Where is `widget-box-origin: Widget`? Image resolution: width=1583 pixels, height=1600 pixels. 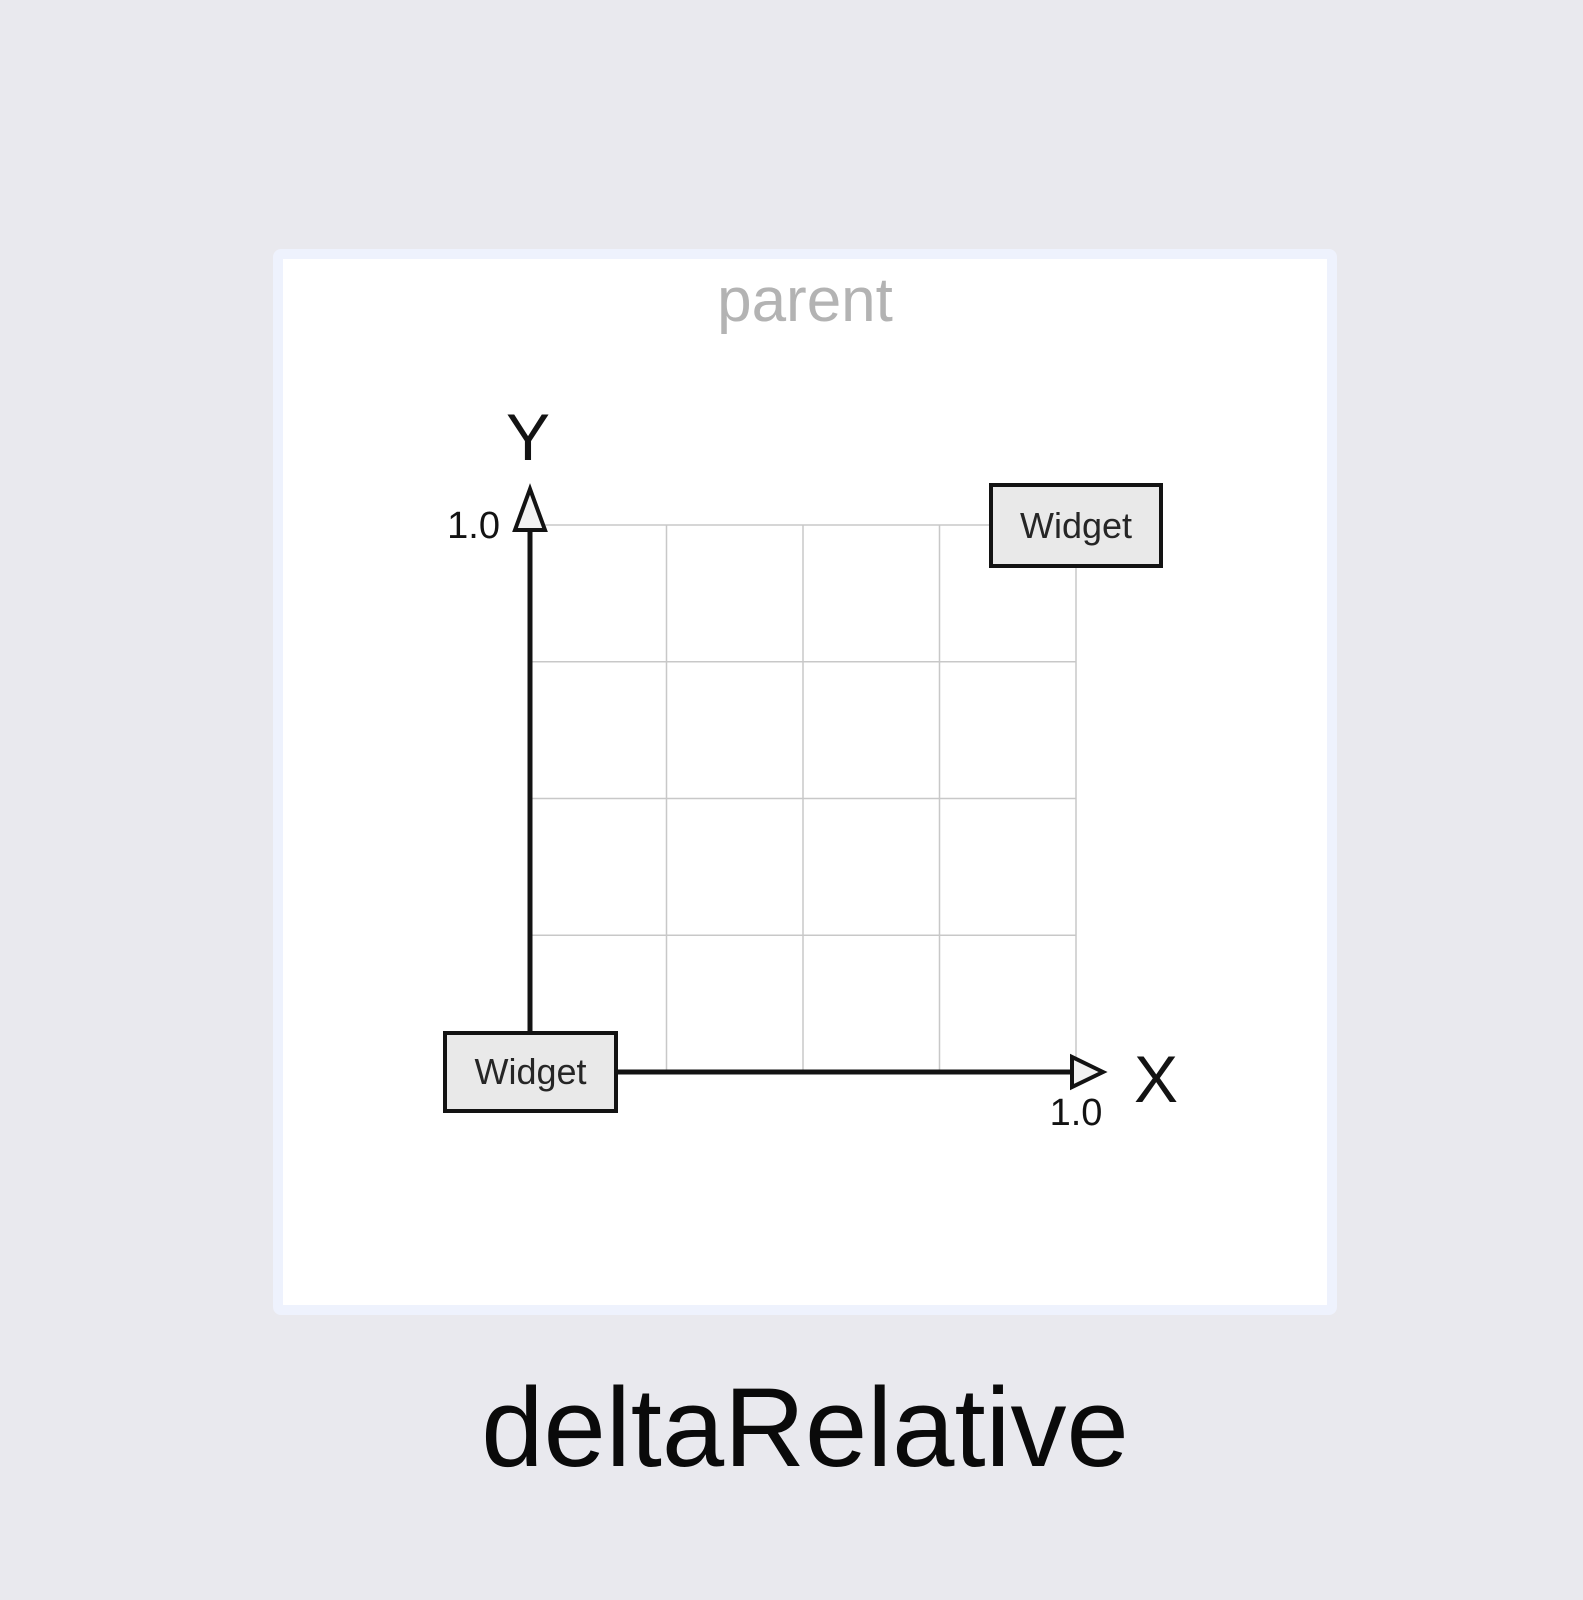 widget-box-origin: Widget is located at coordinates (530, 1072).